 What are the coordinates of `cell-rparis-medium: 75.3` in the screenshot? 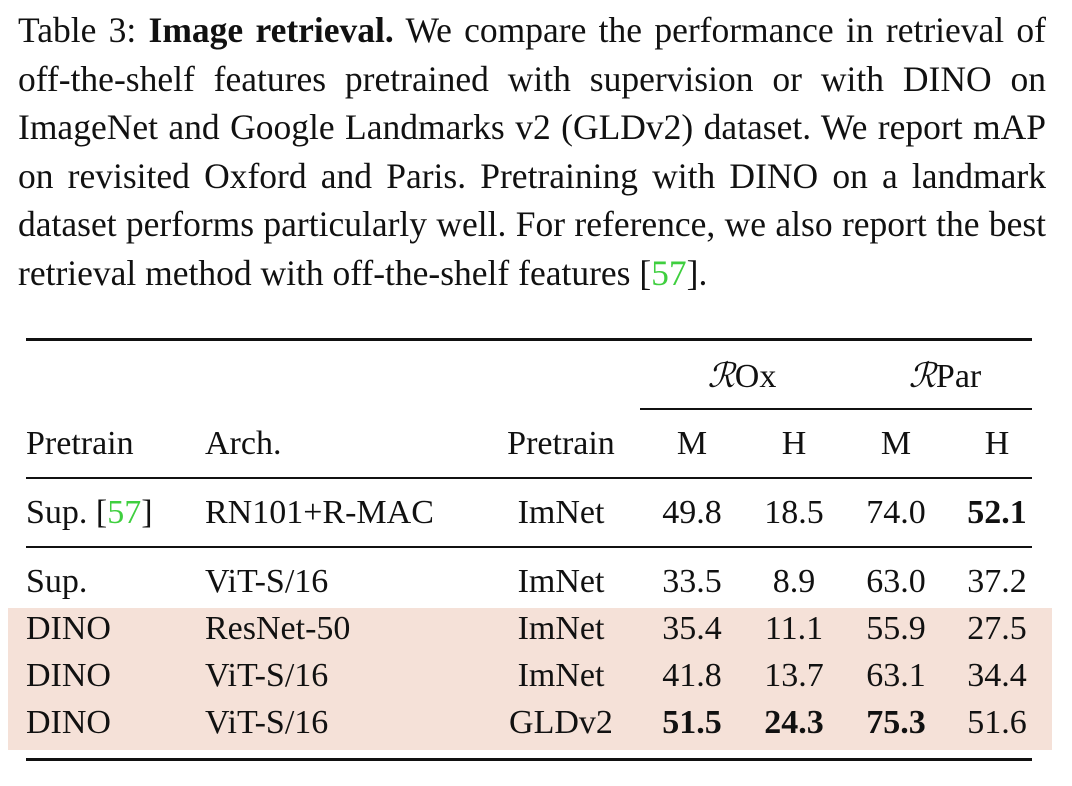 It's located at (896, 722).